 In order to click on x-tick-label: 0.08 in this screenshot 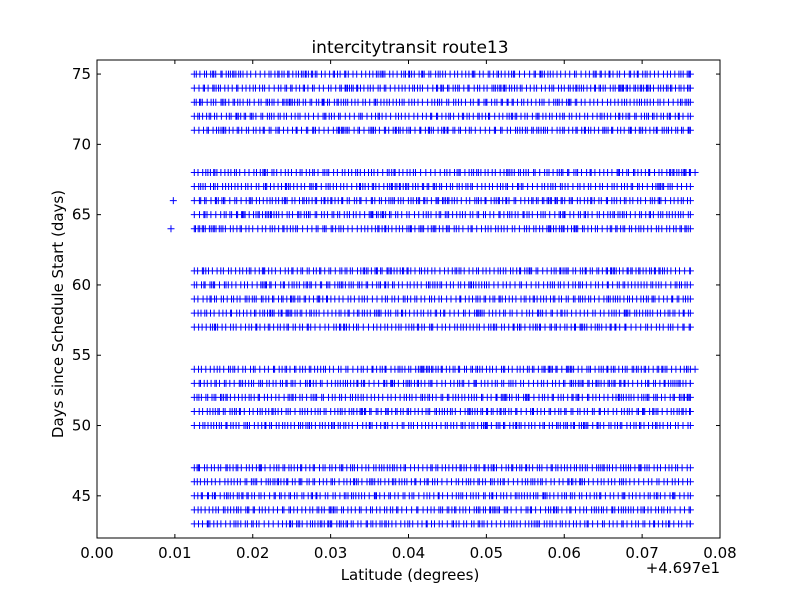, I will do `click(719, 553)`.